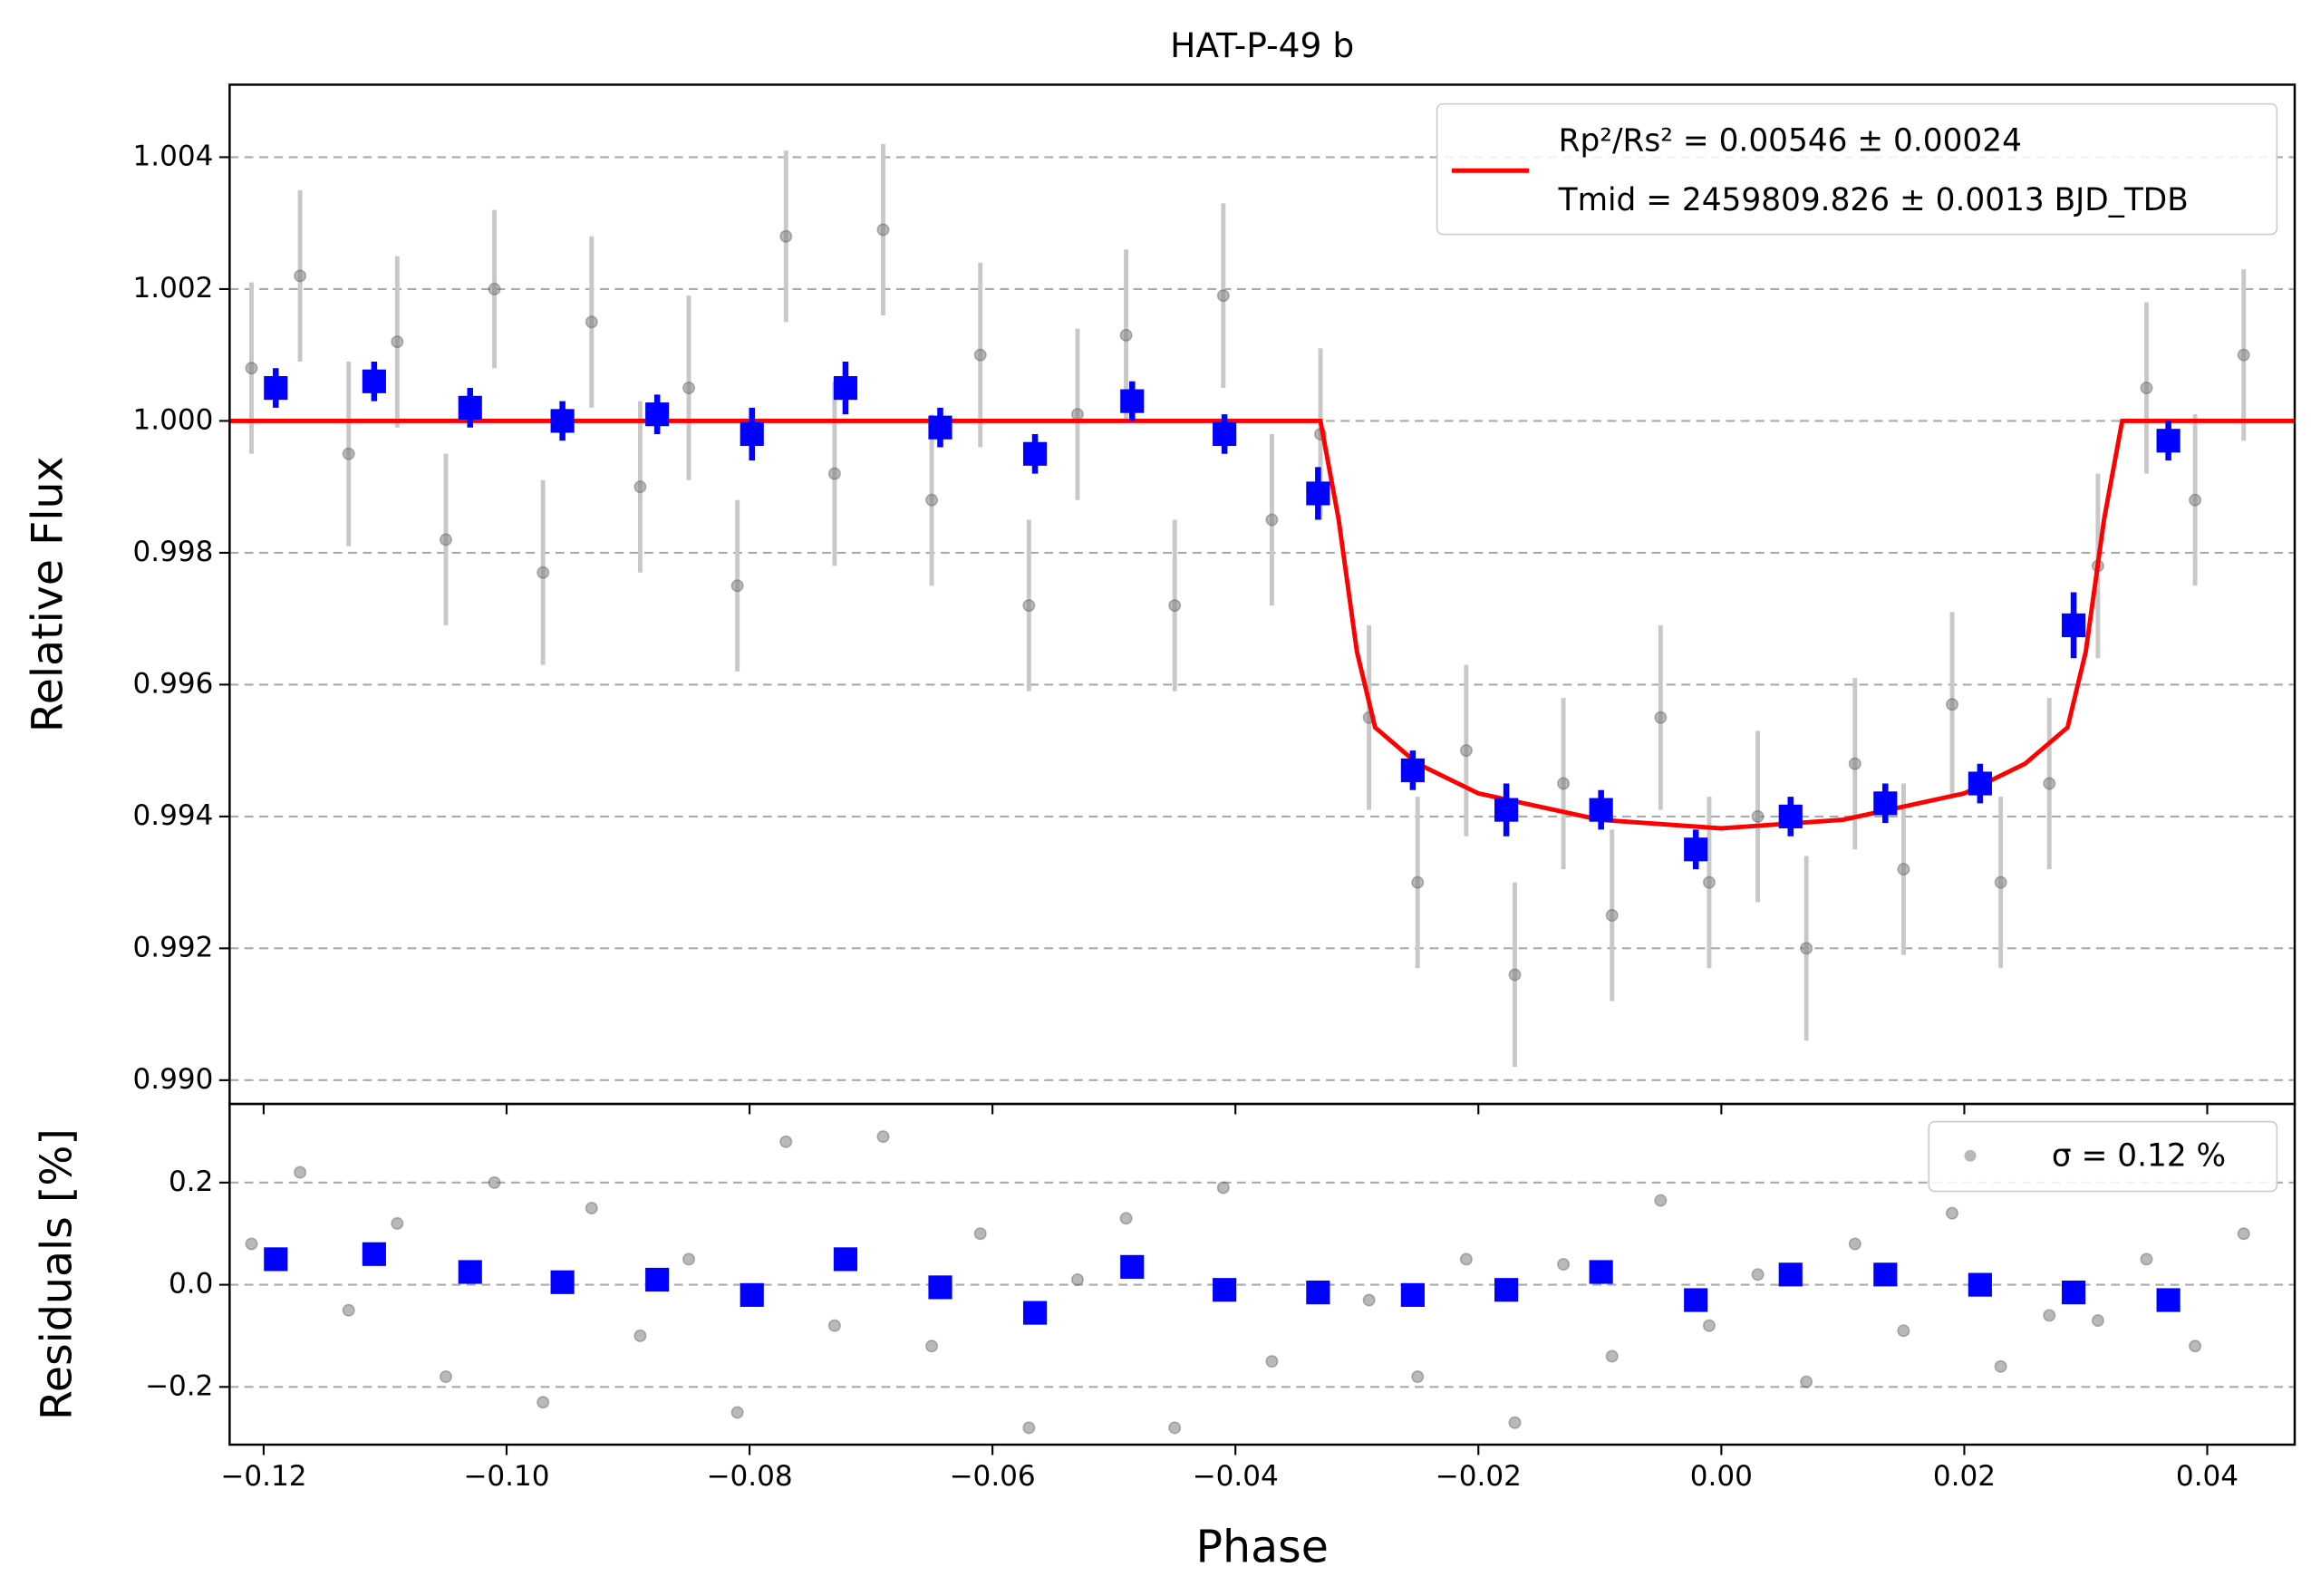  What do you see at coordinates (49, 594) in the screenshot?
I see `y-axis-label: Relative Flux` at bounding box center [49, 594].